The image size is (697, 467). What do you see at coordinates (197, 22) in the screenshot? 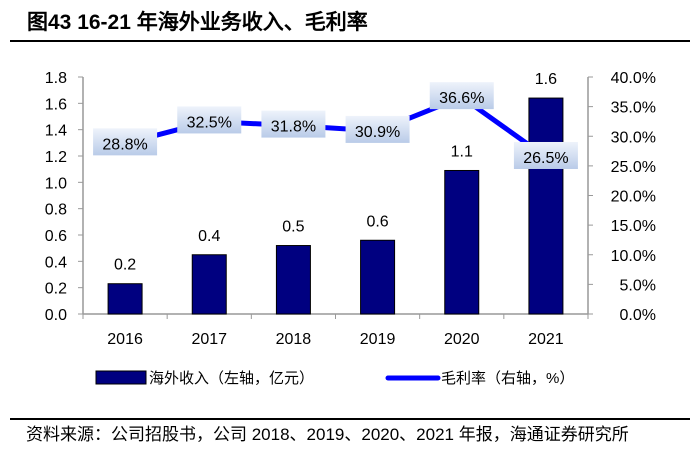
I see `figure-title: 图43 16-21 年海外业务收入、毛利率` at bounding box center [197, 22].